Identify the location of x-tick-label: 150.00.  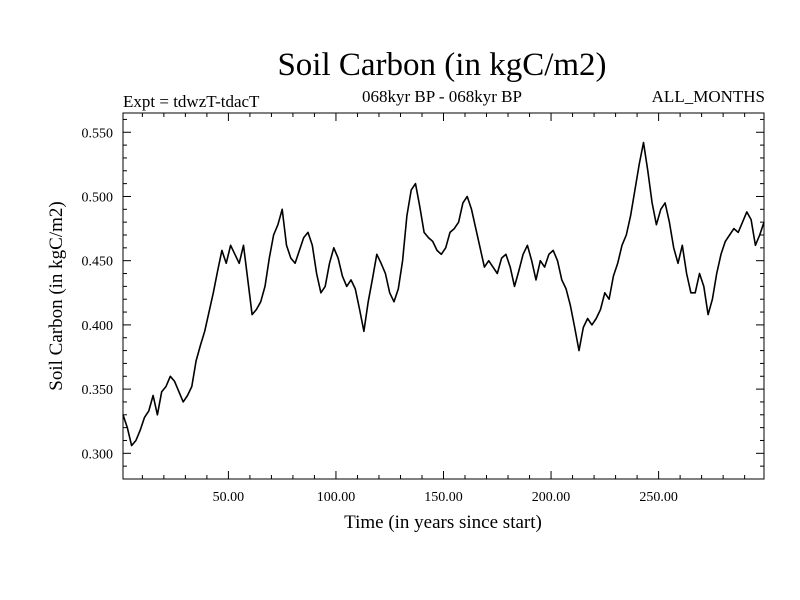
(443, 497).